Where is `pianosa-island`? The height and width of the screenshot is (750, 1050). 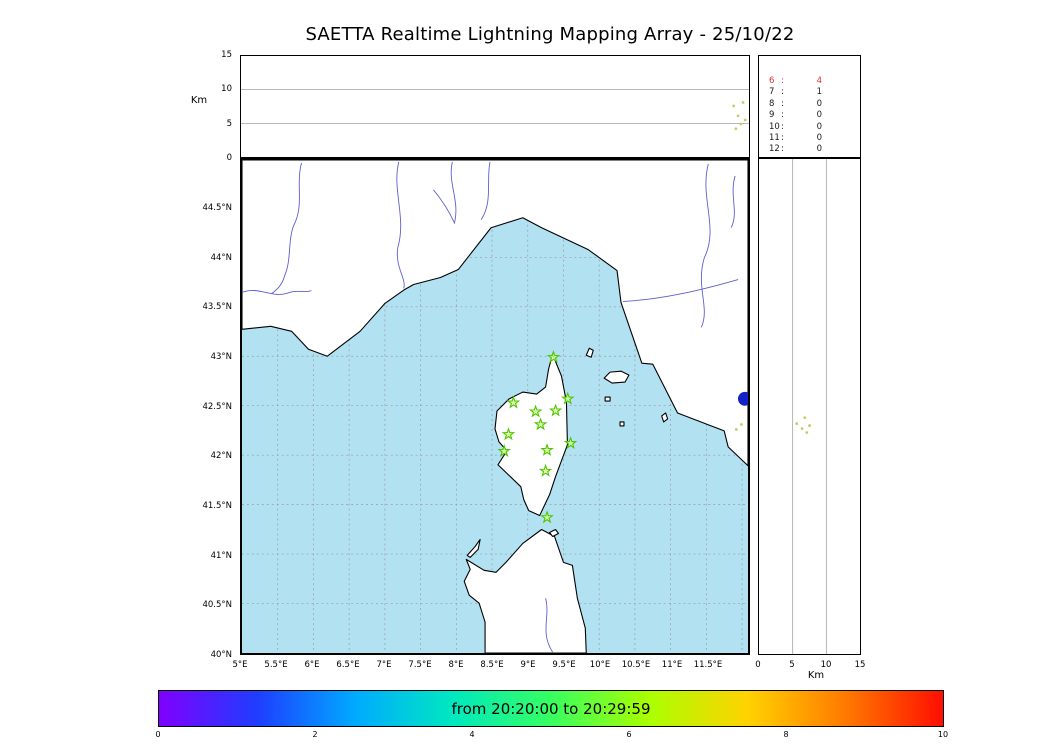
pianosa-island is located at coordinates (607, 399).